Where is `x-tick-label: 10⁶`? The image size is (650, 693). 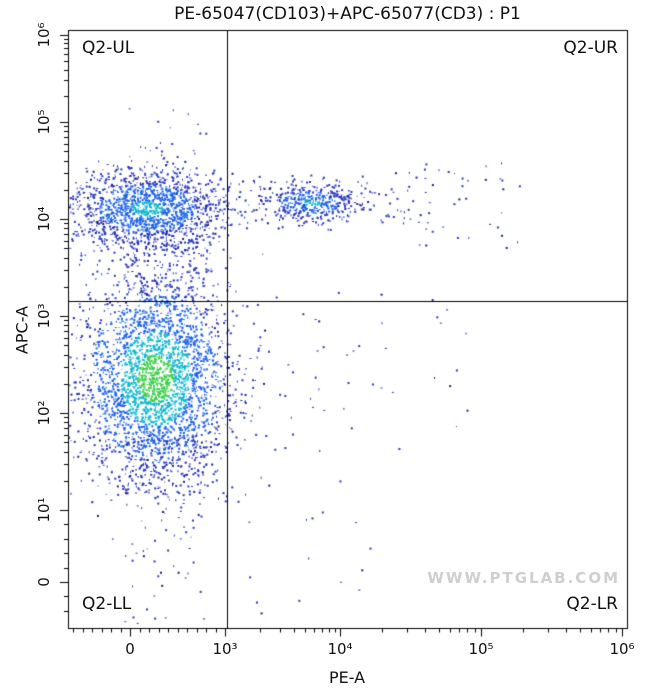 x-tick-label: 10⁶ is located at coordinates (622, 649).